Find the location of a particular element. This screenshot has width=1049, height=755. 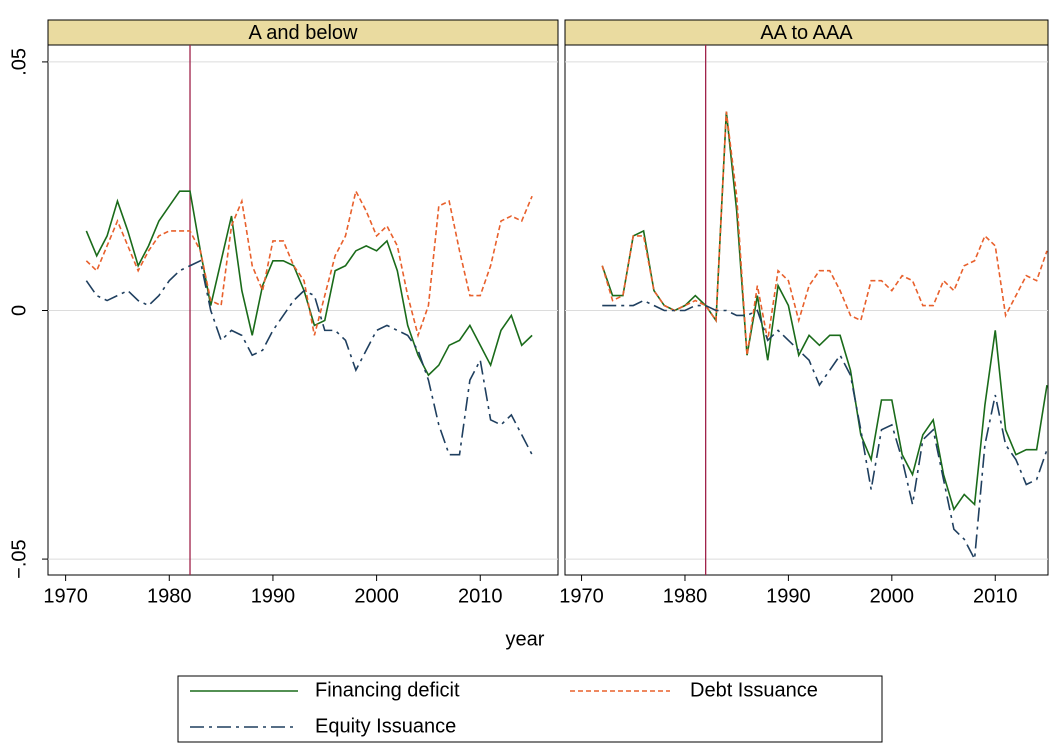

panel-title: AA to AAA is located at coordinates (806, 33).